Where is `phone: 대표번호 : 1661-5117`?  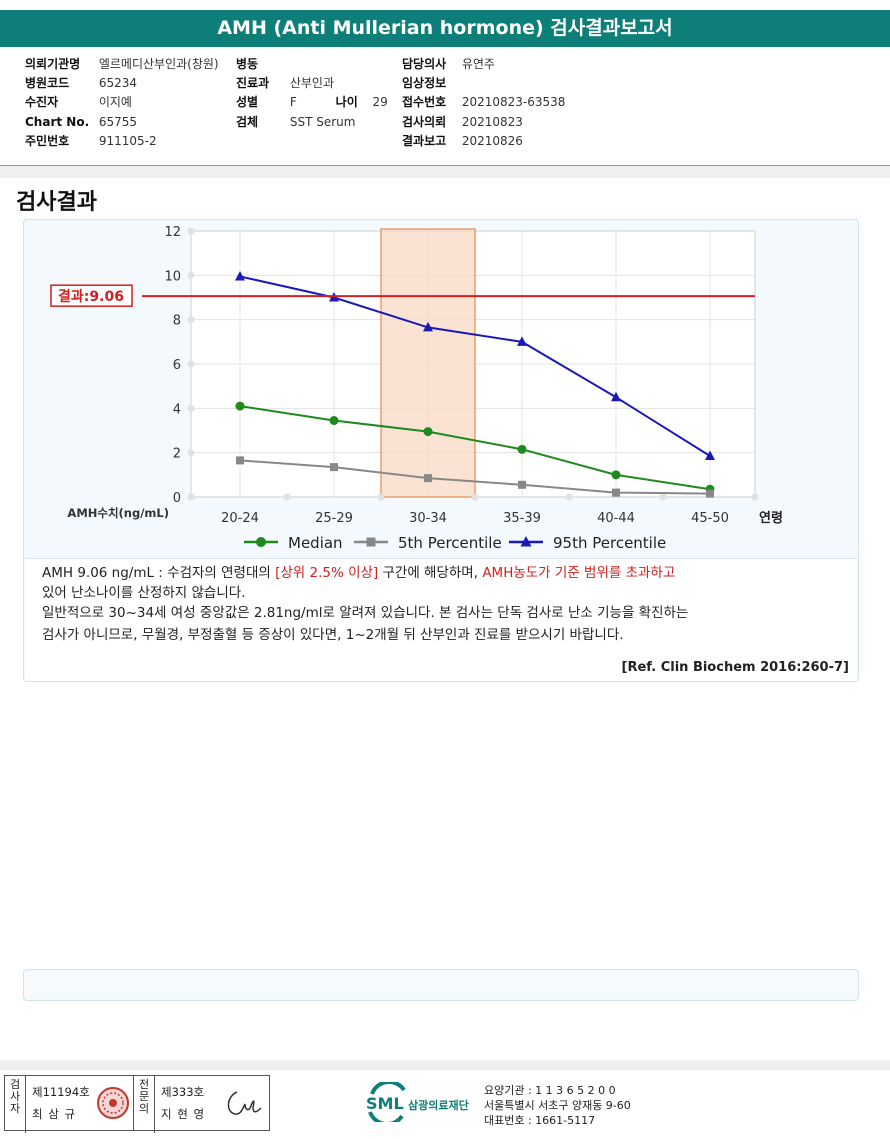
phone: 대표번호 : 1661-5117 is located at coordinates (540, 1120).